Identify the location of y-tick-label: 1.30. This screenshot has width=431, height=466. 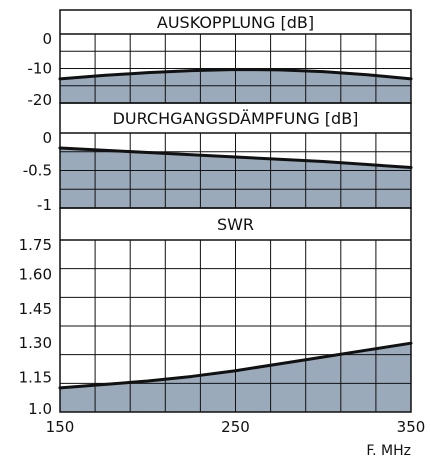
(35, 343).